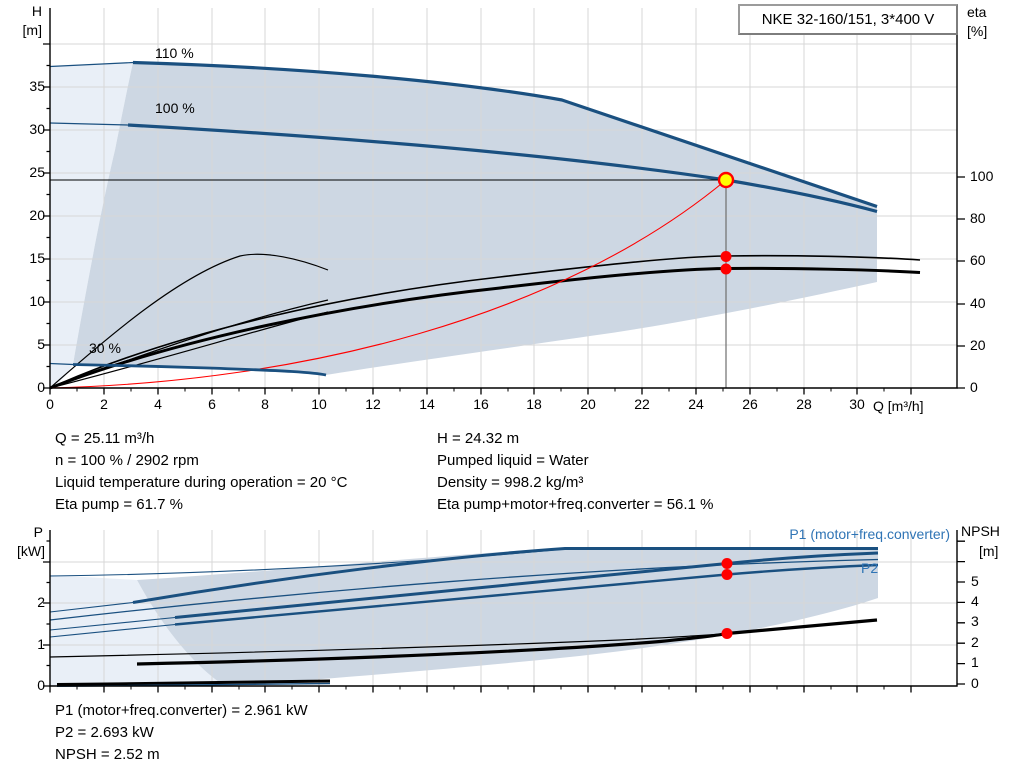 This screenshot has width=1024, height=781. I want to click on npsh-curve, so click(507, 642).